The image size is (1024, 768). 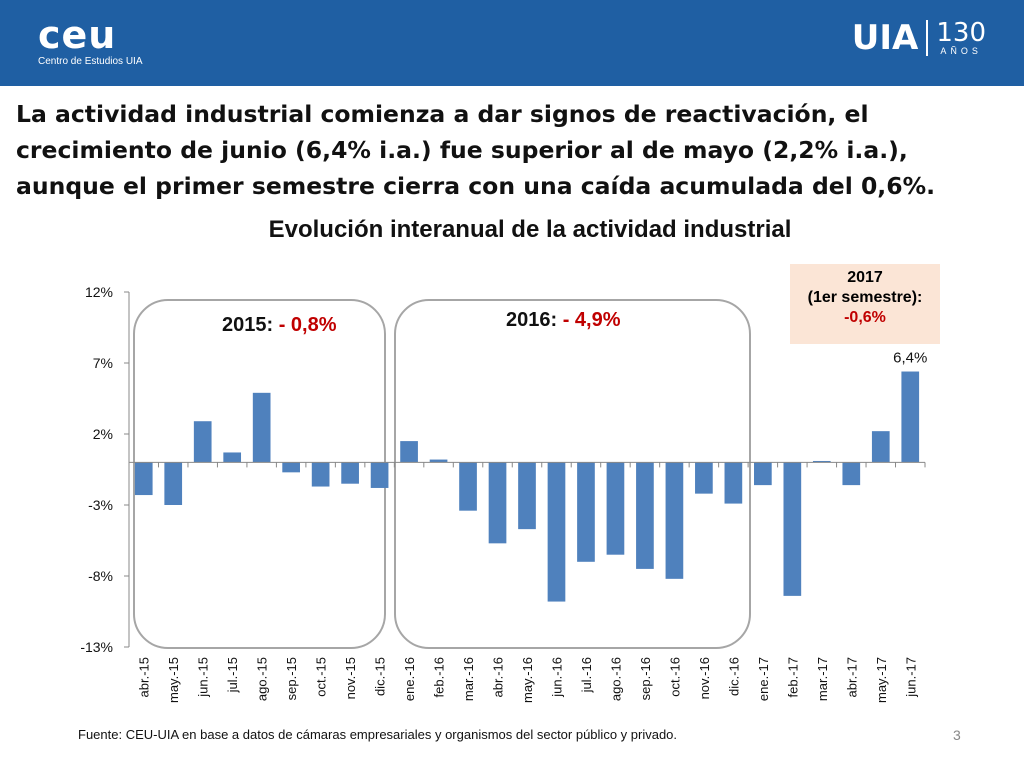 What do you see at coordinates (173, 483) in the screenshot?
I see `bar-may.-15` at bounding box center [173, 483].